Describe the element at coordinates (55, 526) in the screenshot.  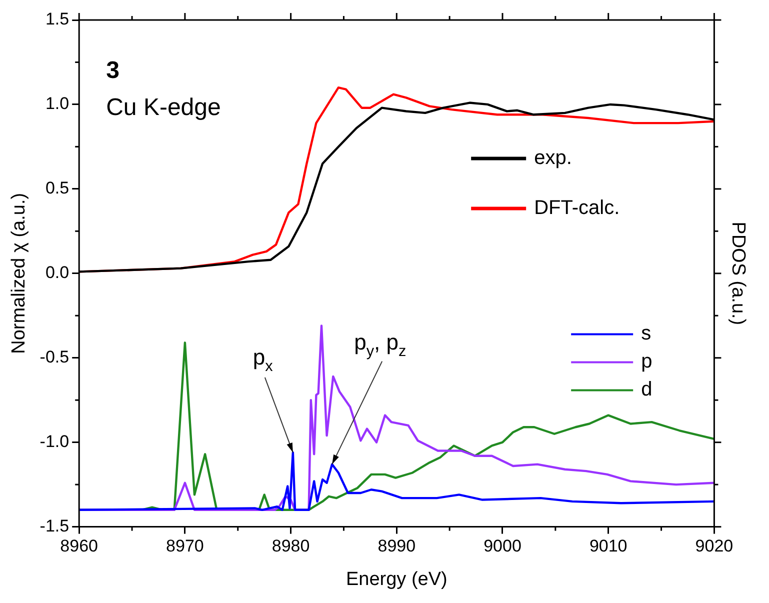
I see `y-tick-label: -1.5` at that location.